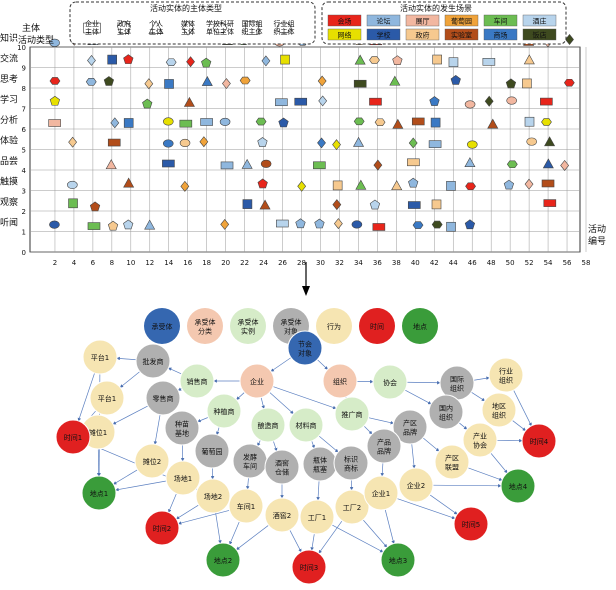  Describe the element at coordinates (282, 472) in the screenshot. I see `node-label: 仓储` at that location.